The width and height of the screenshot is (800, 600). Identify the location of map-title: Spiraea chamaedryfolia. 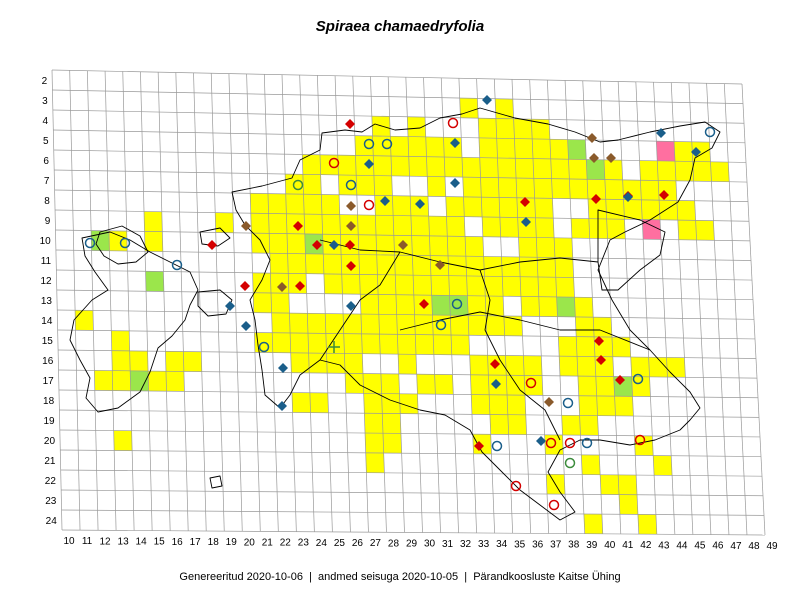
(400, 26).